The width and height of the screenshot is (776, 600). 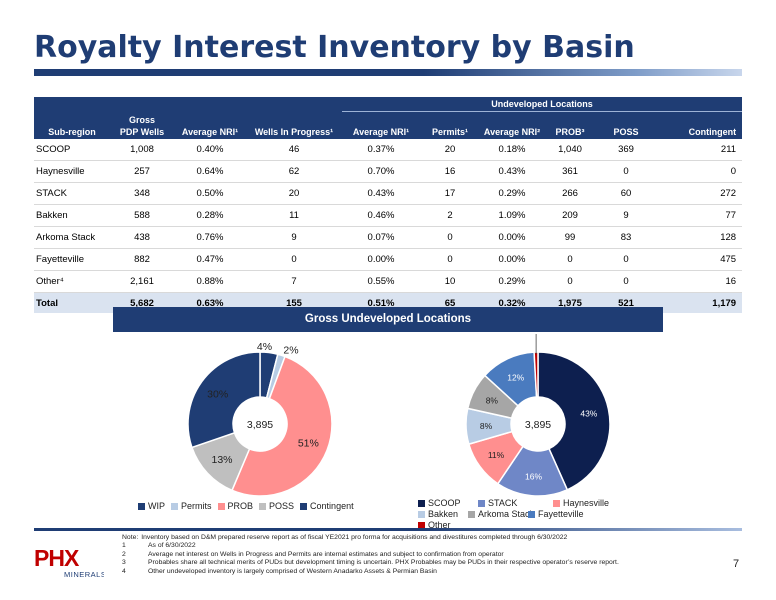 What do you see at coordinates (699, 237) in the screenshot?
I see `table-cell: 128` at bounding box center [699, 237].